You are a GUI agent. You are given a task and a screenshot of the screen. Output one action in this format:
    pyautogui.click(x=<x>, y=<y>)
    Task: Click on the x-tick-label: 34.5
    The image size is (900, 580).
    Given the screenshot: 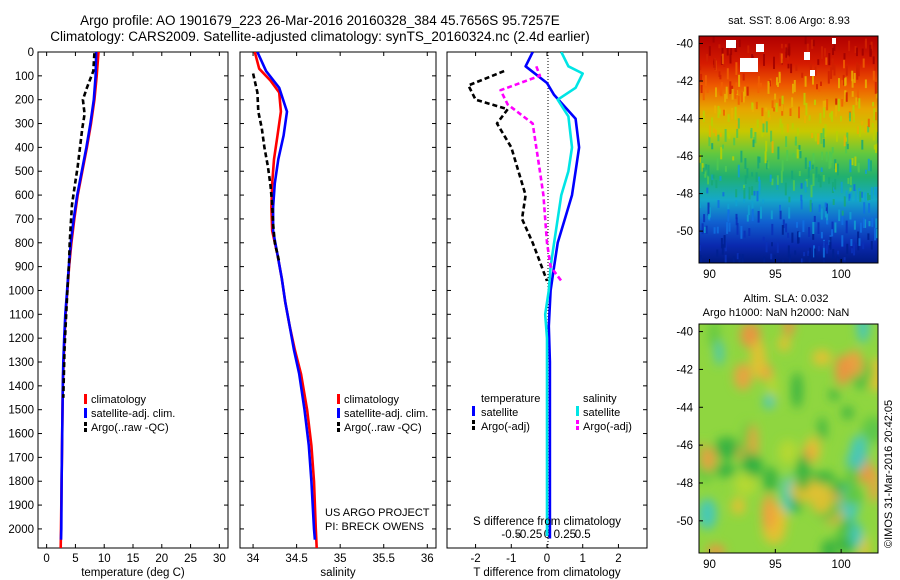 What is the action you would take?
    pyautogui.click(x=296, y=559)
    